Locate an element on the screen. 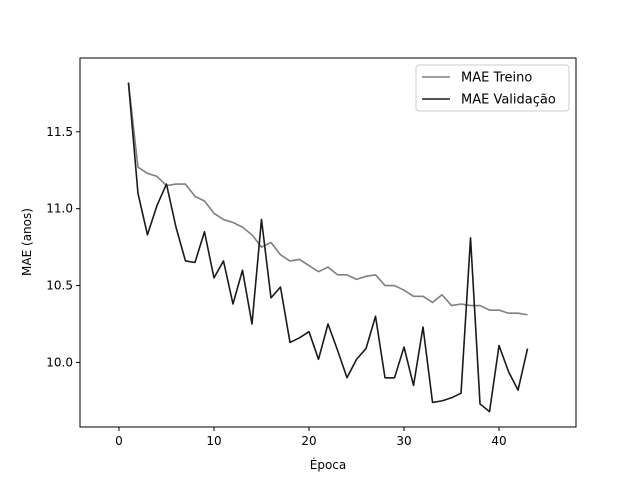 The image size is (640, 480). y-tick-label: 11.0 is located at coordinates (59, 209).